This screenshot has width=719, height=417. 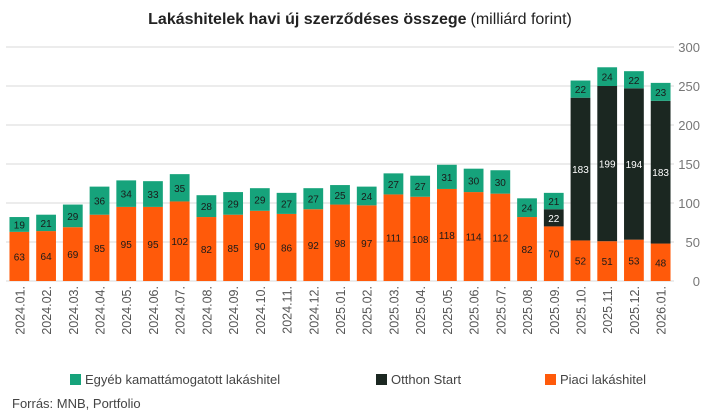 What do you see at coordinates (368, 310) in the screenshot?
I see `x-tick-label: 2025.02.` at bounding box center [368, 310].